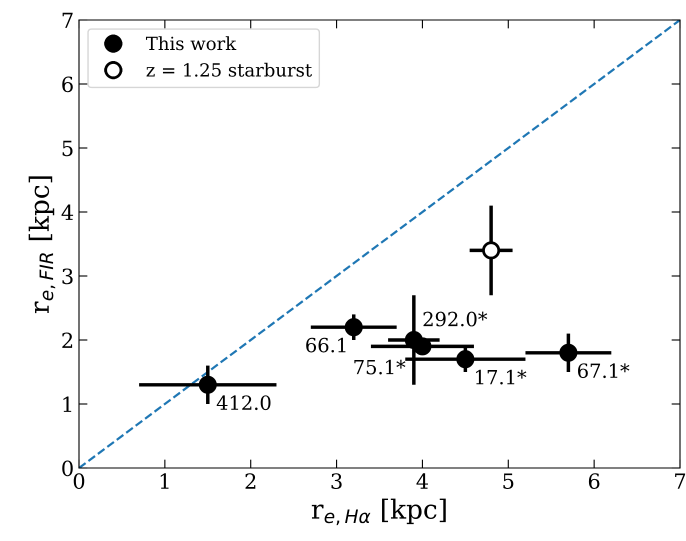 The height and width of the screenshot is (541, 686). Describe the element at coordinates (79, 481) in the screenshot. I see `x-tick-label: 0` at that location.